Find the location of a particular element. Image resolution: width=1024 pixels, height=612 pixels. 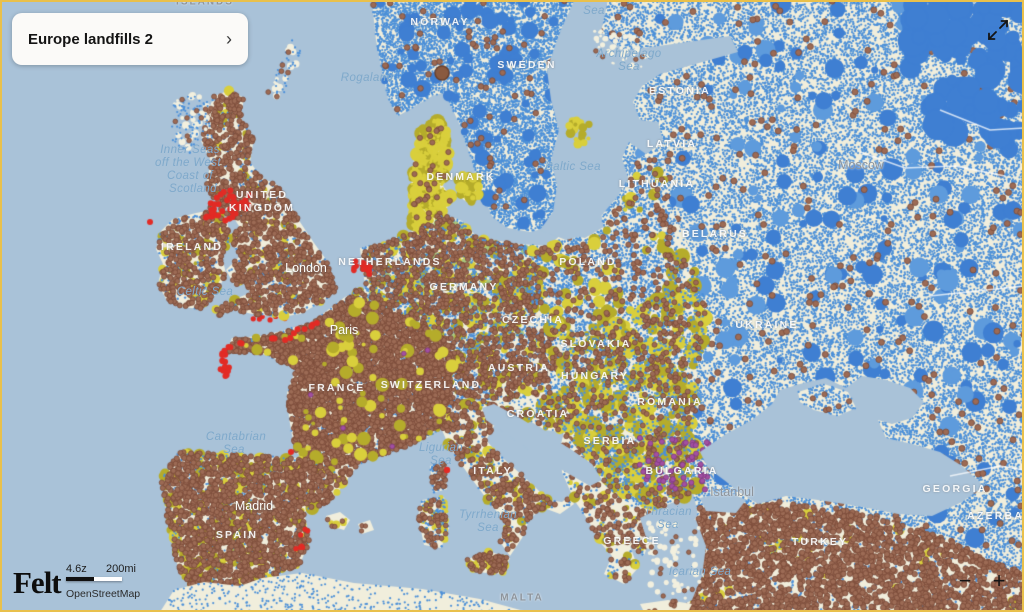

title-card: Europe landfills 2 › is located at coordinates (130, 39).